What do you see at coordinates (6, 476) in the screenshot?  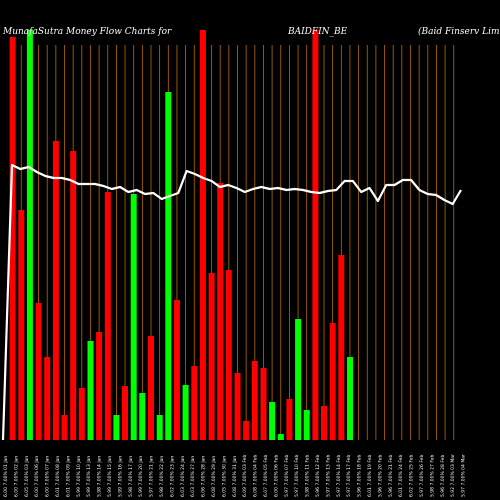 I see `x-tick-label: 6.00 7.00% 01 Jan` at bounding box center [6, 476].